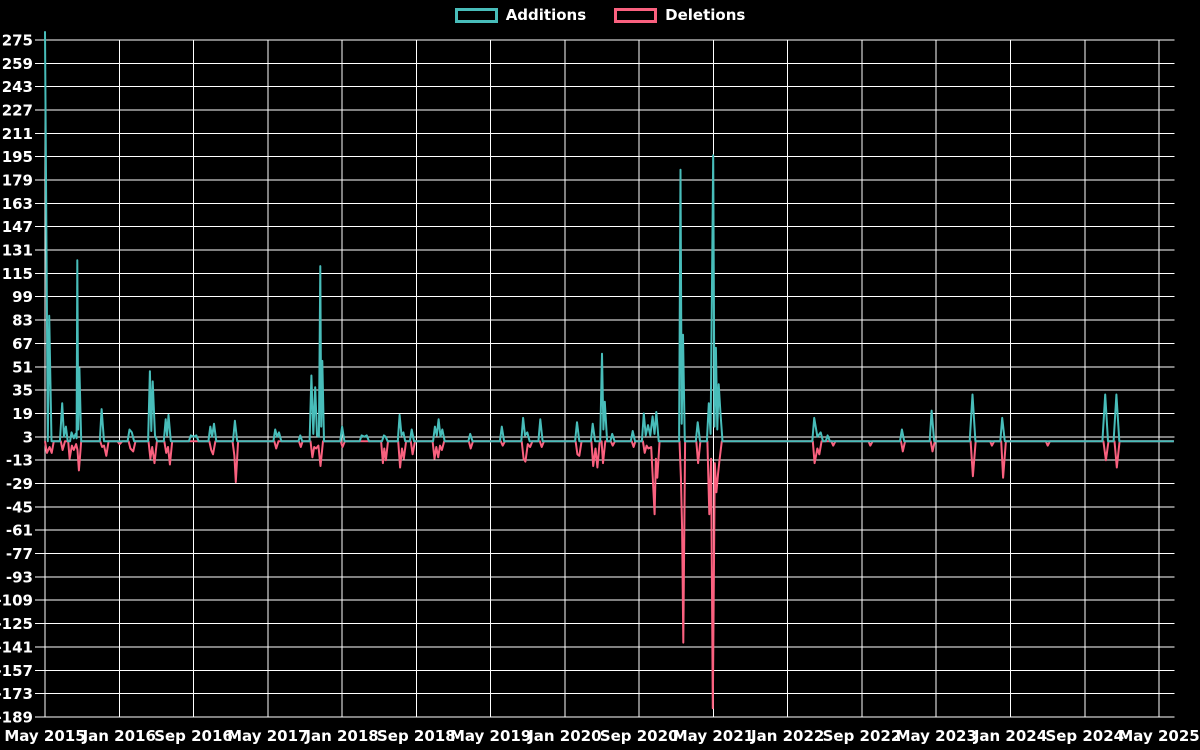 Image resolution: width=1200 pixels, height=750 pixels. What do you see at coordinates (476, 15) in the screenshot?
I see `additions-swatch-icon` at bounding box center [476, 15].